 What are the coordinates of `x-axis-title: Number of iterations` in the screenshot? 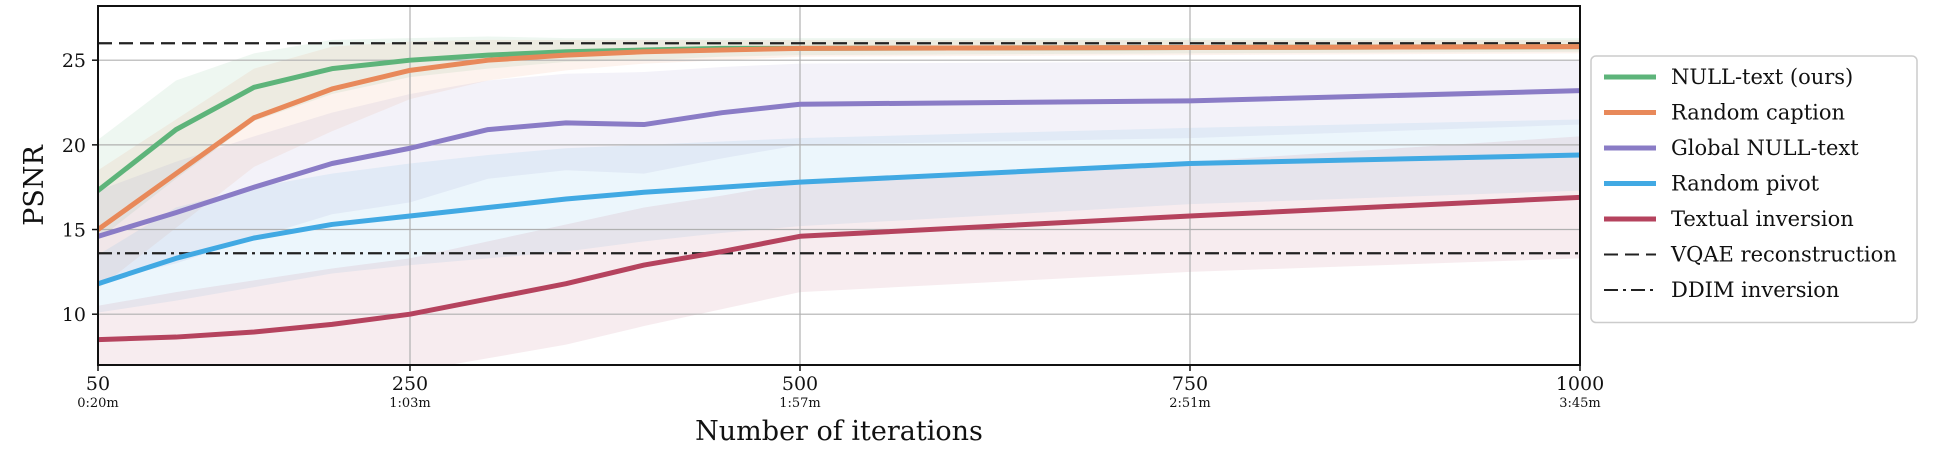 It's located at (839, 431).